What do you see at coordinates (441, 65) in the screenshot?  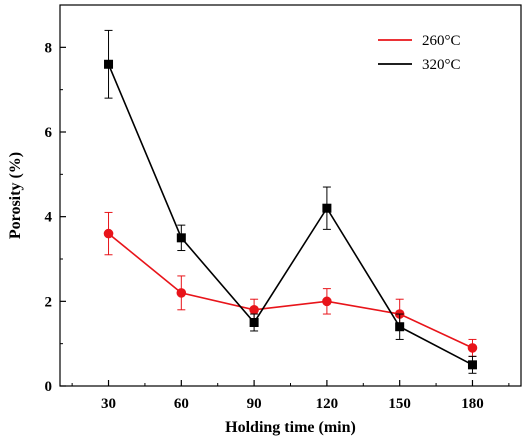 I see `legend-label-1: 320°C` at bounding box center [441, 65].